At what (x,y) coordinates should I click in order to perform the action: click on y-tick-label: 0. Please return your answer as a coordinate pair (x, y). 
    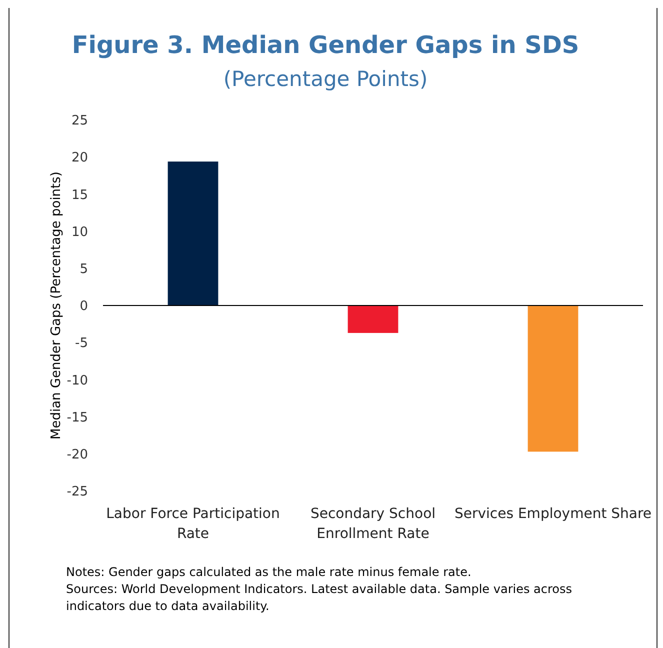
    Looking at the image, I should click on (84, 306).